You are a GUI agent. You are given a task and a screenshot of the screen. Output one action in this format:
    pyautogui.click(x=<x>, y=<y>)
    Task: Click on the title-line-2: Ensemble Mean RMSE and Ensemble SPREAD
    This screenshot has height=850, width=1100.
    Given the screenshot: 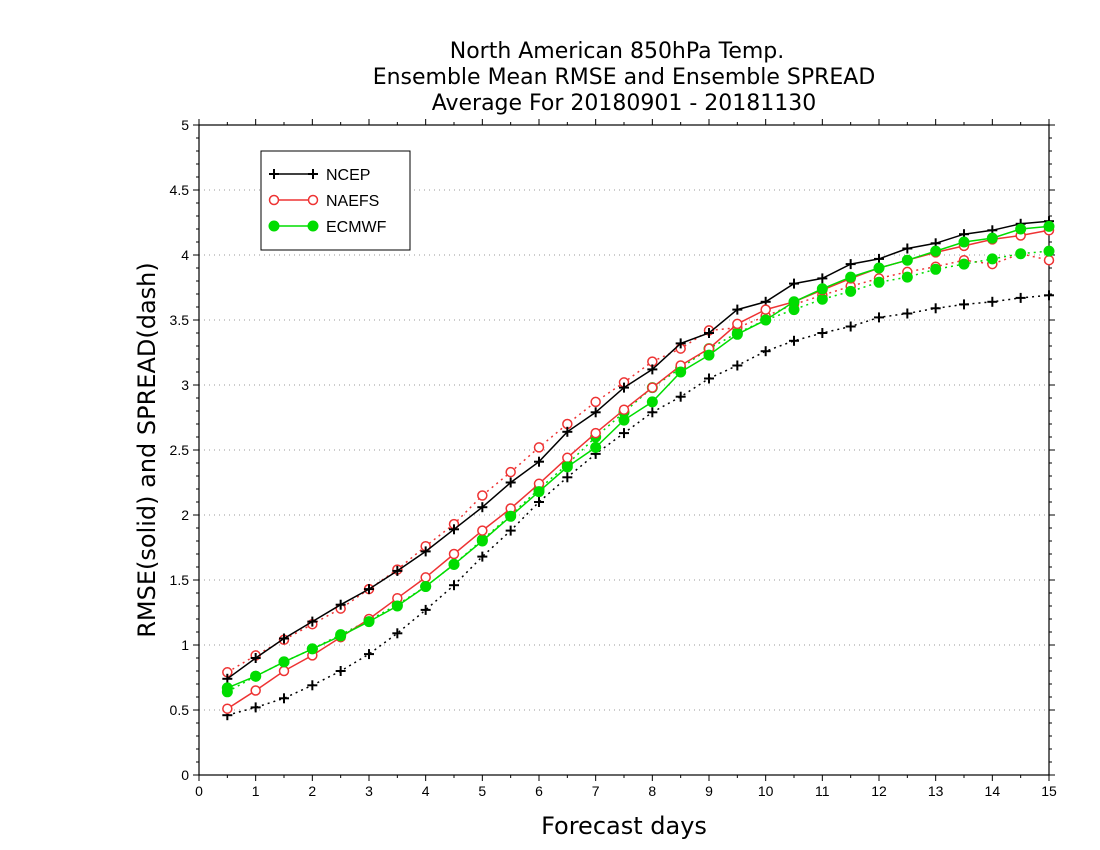 What is the action you would take?
    pyautogui.click(x=624, y=77)
    